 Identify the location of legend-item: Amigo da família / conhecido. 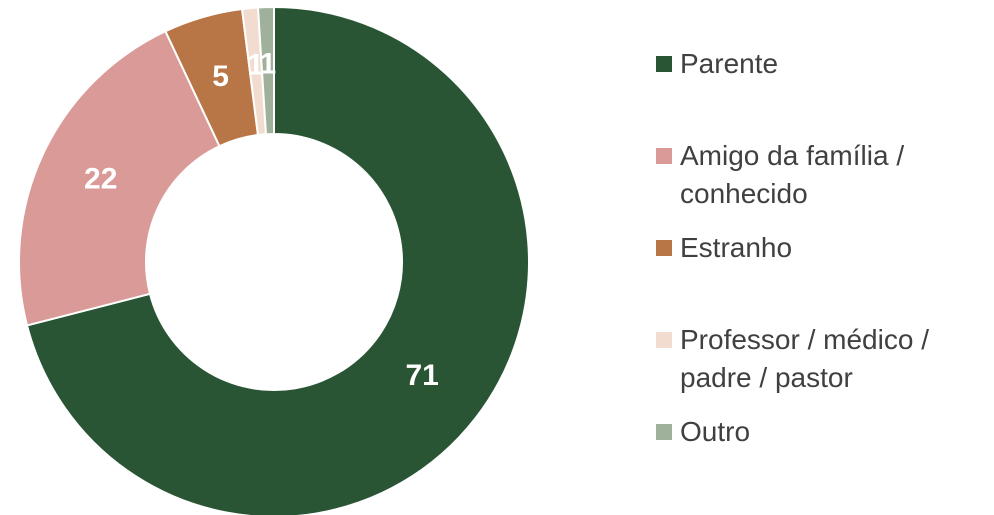
(816, 175).